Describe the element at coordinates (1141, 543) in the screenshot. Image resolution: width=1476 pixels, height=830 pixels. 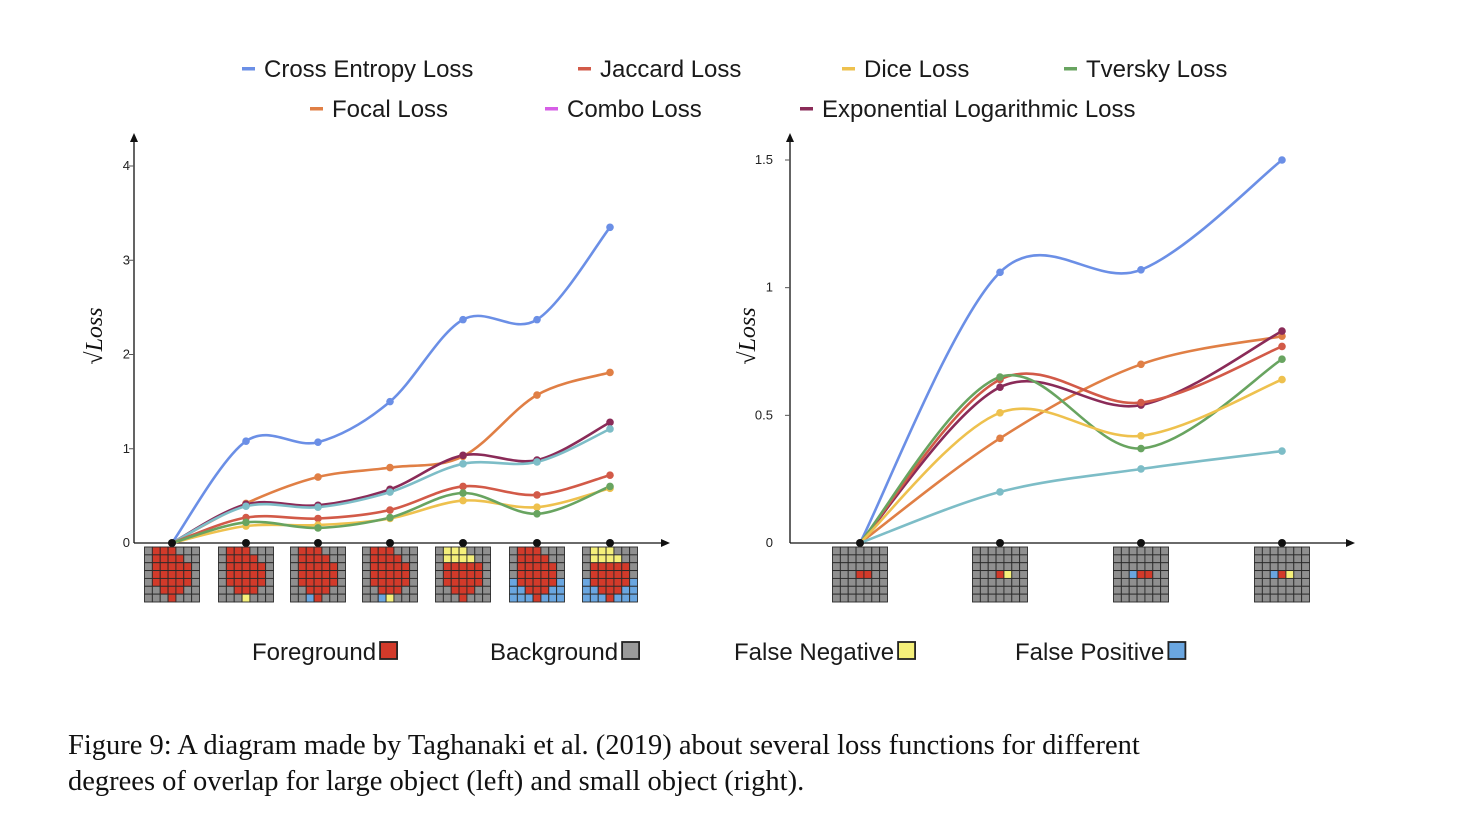
I see `right-x-category-marker` at that location.